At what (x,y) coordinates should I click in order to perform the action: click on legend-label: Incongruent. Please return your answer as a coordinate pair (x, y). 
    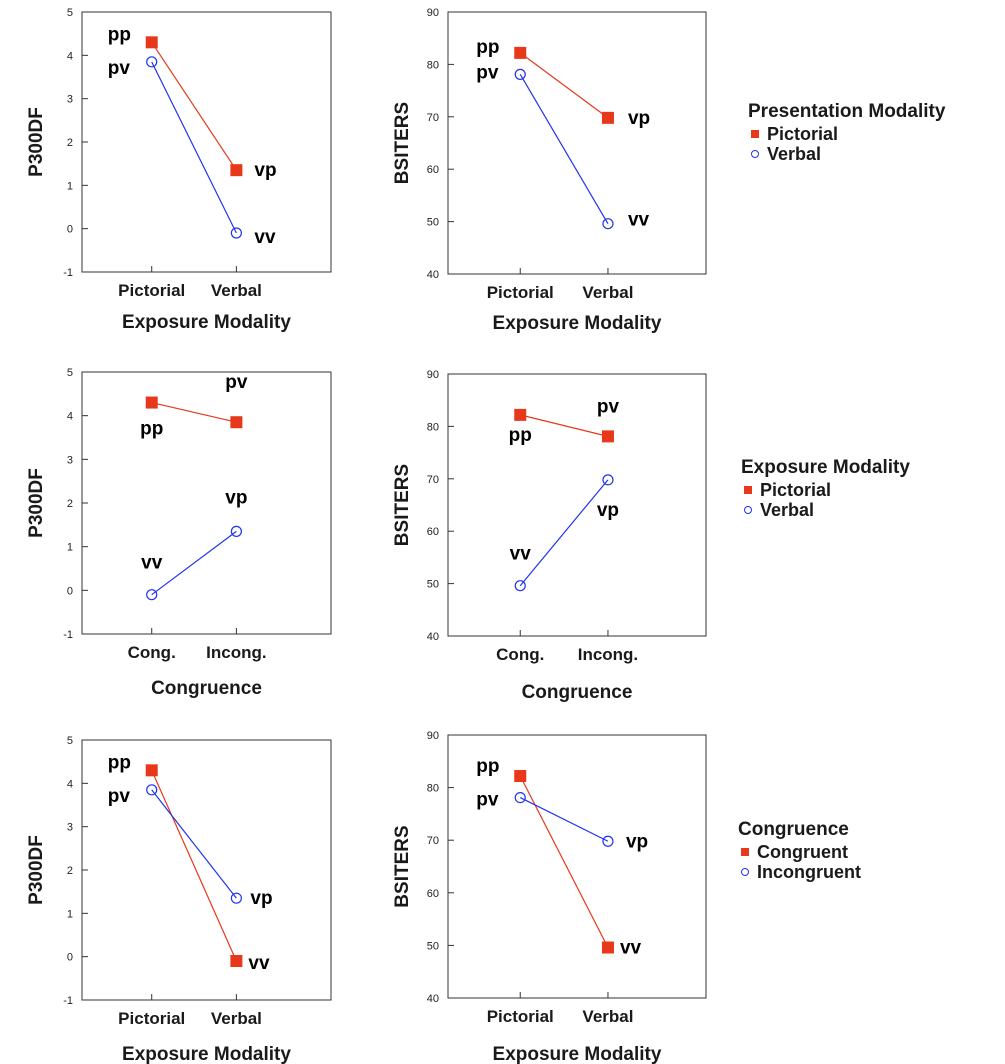
    Looking at the image, I should click on (809, 872).